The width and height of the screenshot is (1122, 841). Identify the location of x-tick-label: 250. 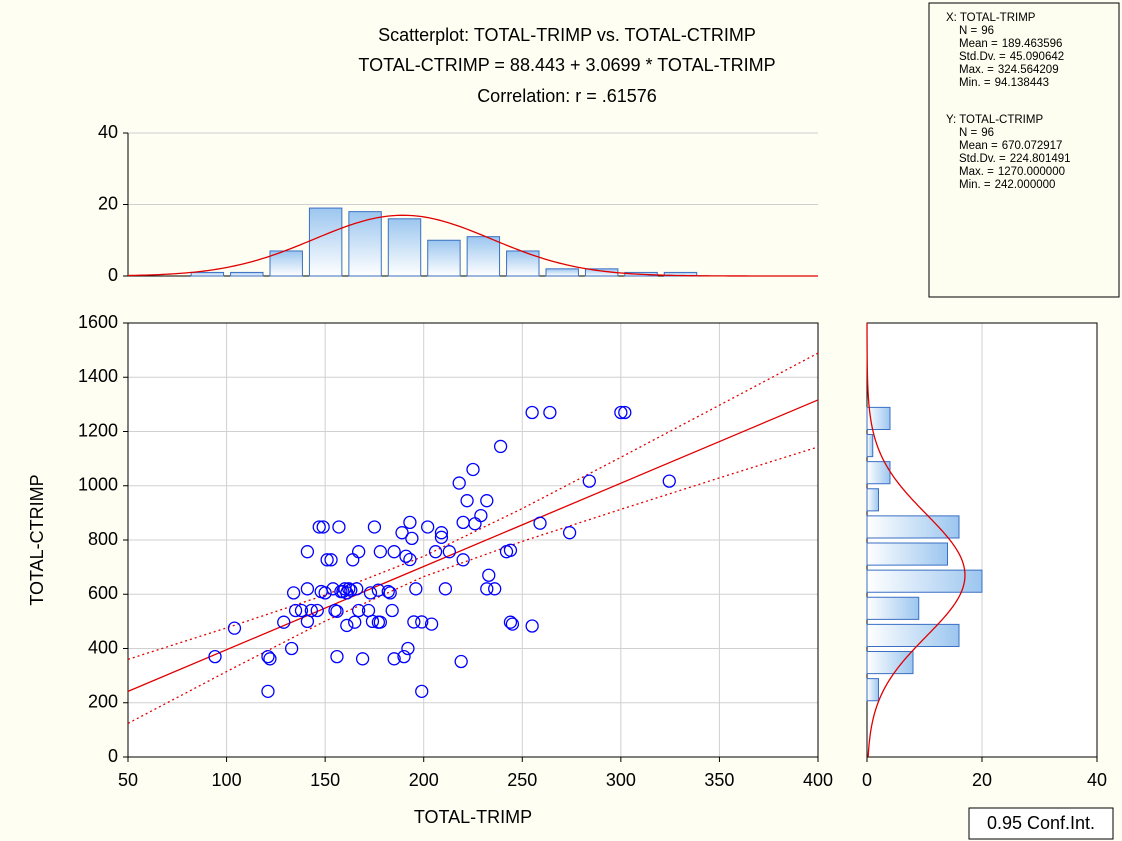
(522, 780).